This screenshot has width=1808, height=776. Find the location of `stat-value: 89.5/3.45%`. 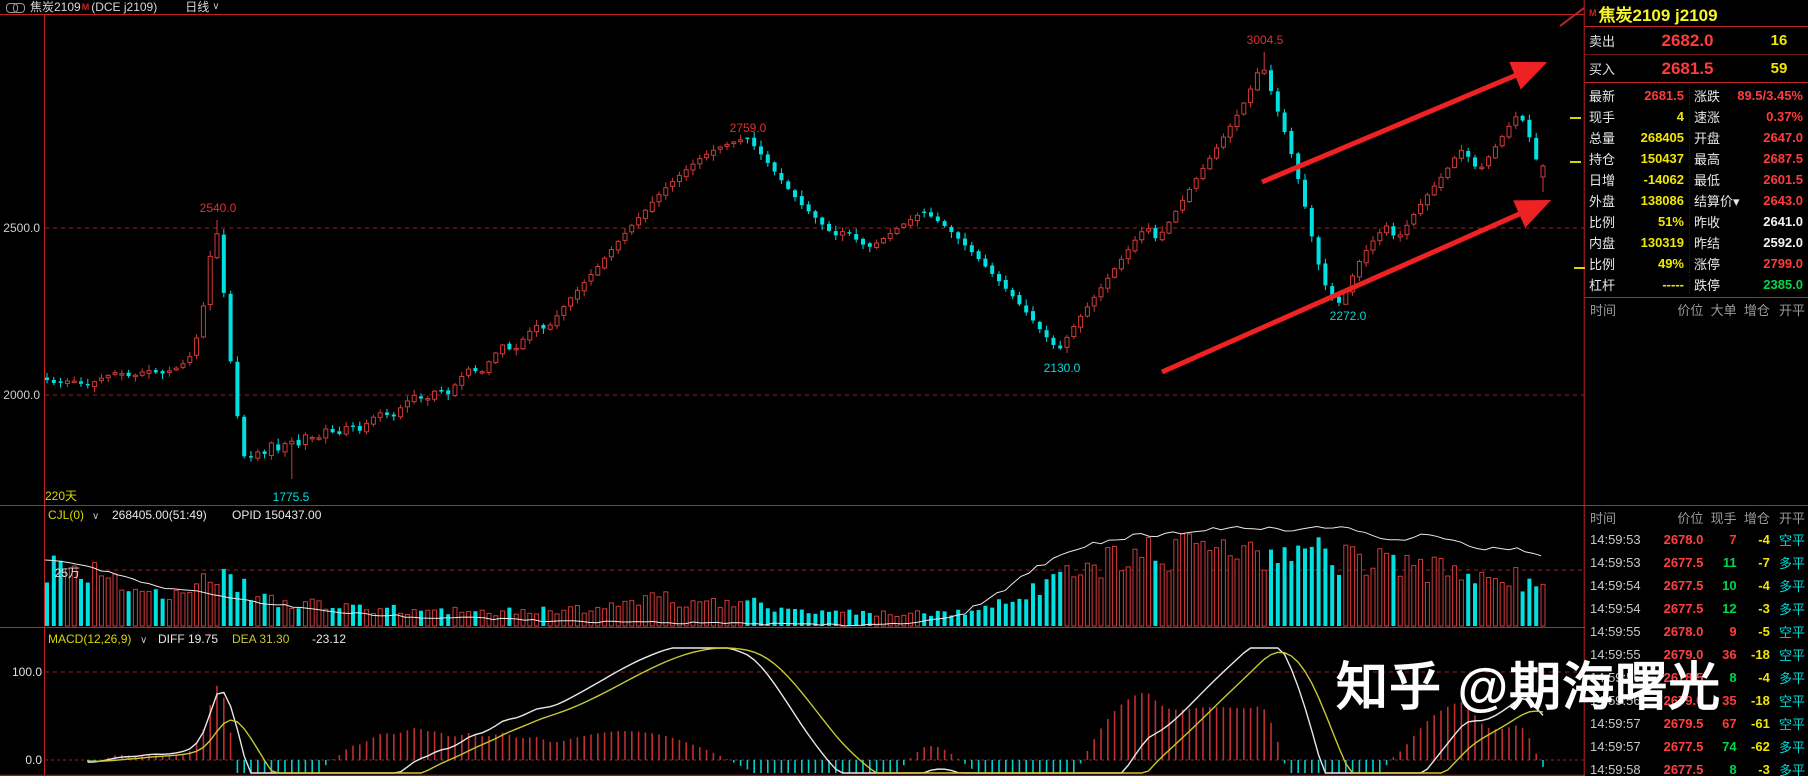

stat-value: 89.5/3.45% is located at coordinates (1770, 95).